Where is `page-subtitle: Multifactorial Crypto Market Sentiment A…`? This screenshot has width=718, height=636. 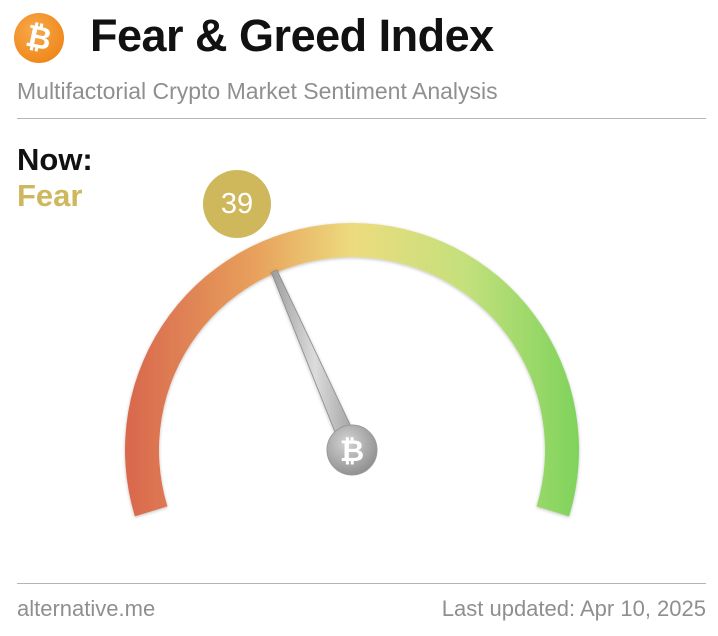 page-subtitle: Multifactorial Crypto Market Sentiment A… is located at coordinates (257, 91).